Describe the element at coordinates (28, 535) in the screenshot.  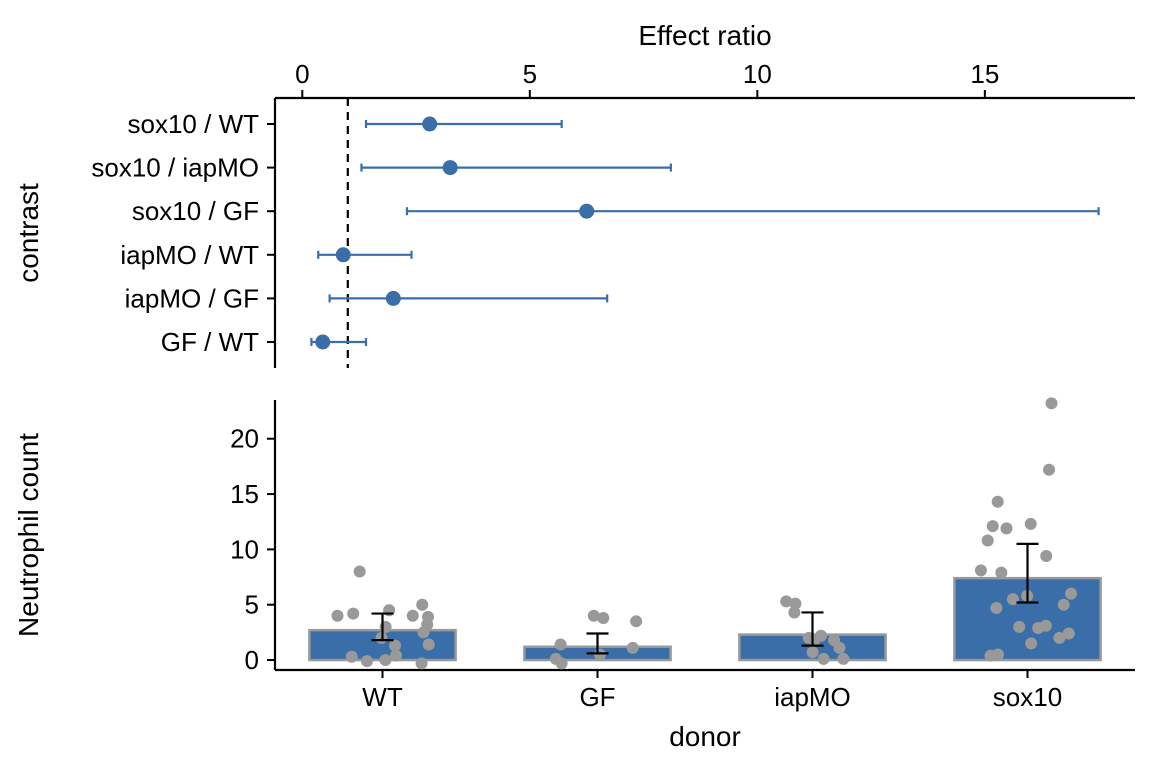
I see `bar-y-axis-title: Neutrophil count` at that location.